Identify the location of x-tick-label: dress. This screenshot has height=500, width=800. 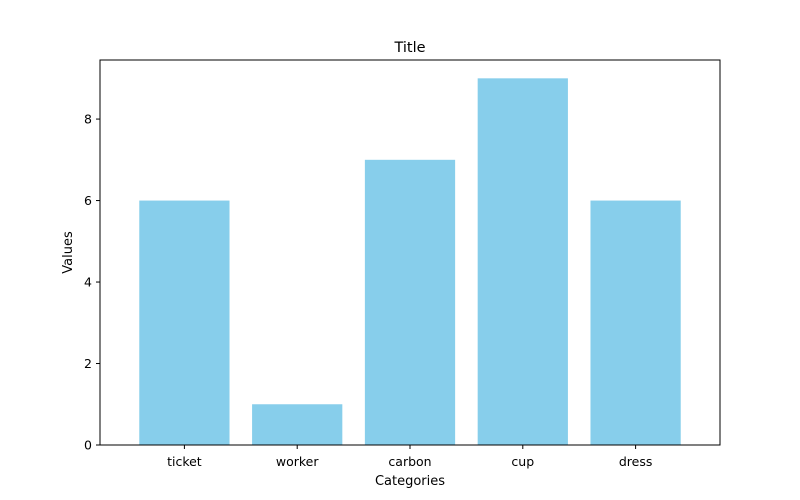
(636, 461).